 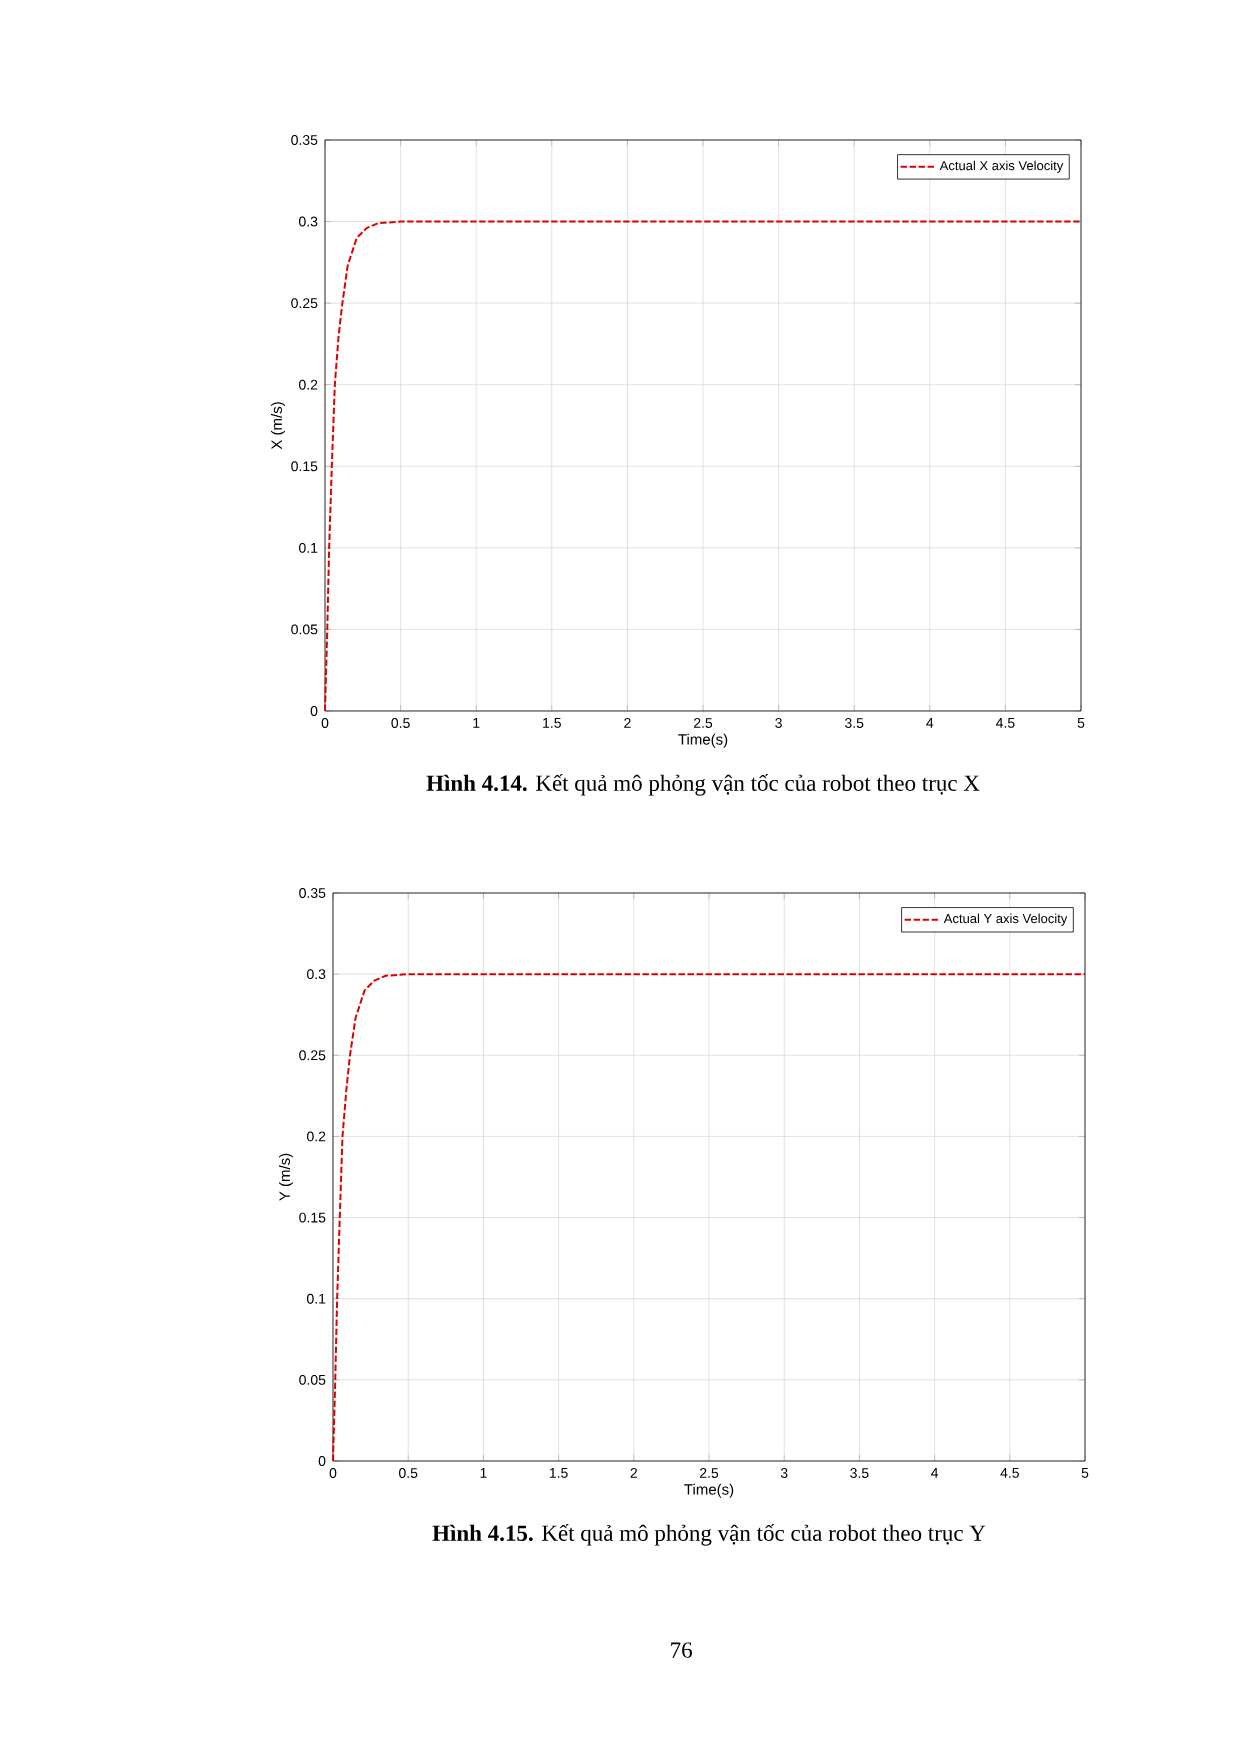 What do you see at coordinates (286, 1177) in the screenshot?
I see `y-axis-title: Y (m/s)` at bounding box center [286, 1177].